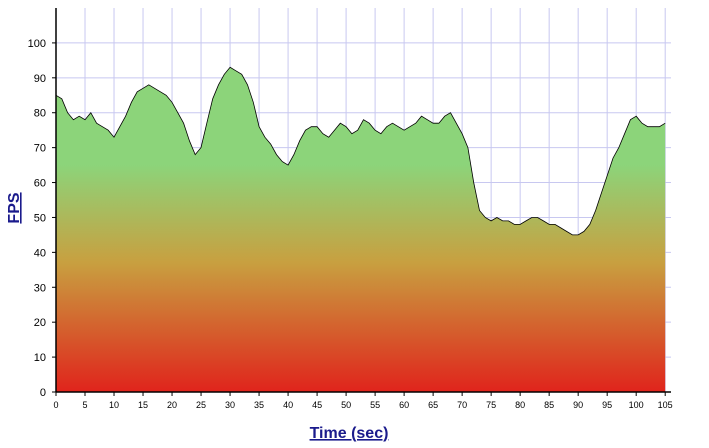 This screenshot has width=709, height=448. Describe the element at coordinates (114, 405) in the screenshot. I see `x-tick-label: 10` at that location.